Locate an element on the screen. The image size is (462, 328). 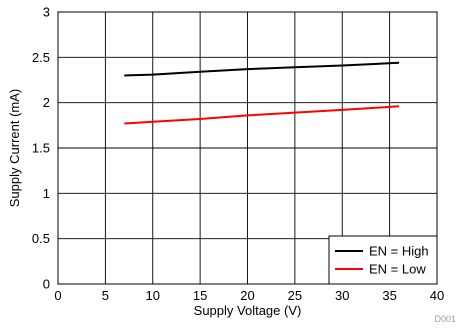
y-axis-ticks: 0 0.5 1 1.5 2 2.5 3 is located at coordinates (41, 148).